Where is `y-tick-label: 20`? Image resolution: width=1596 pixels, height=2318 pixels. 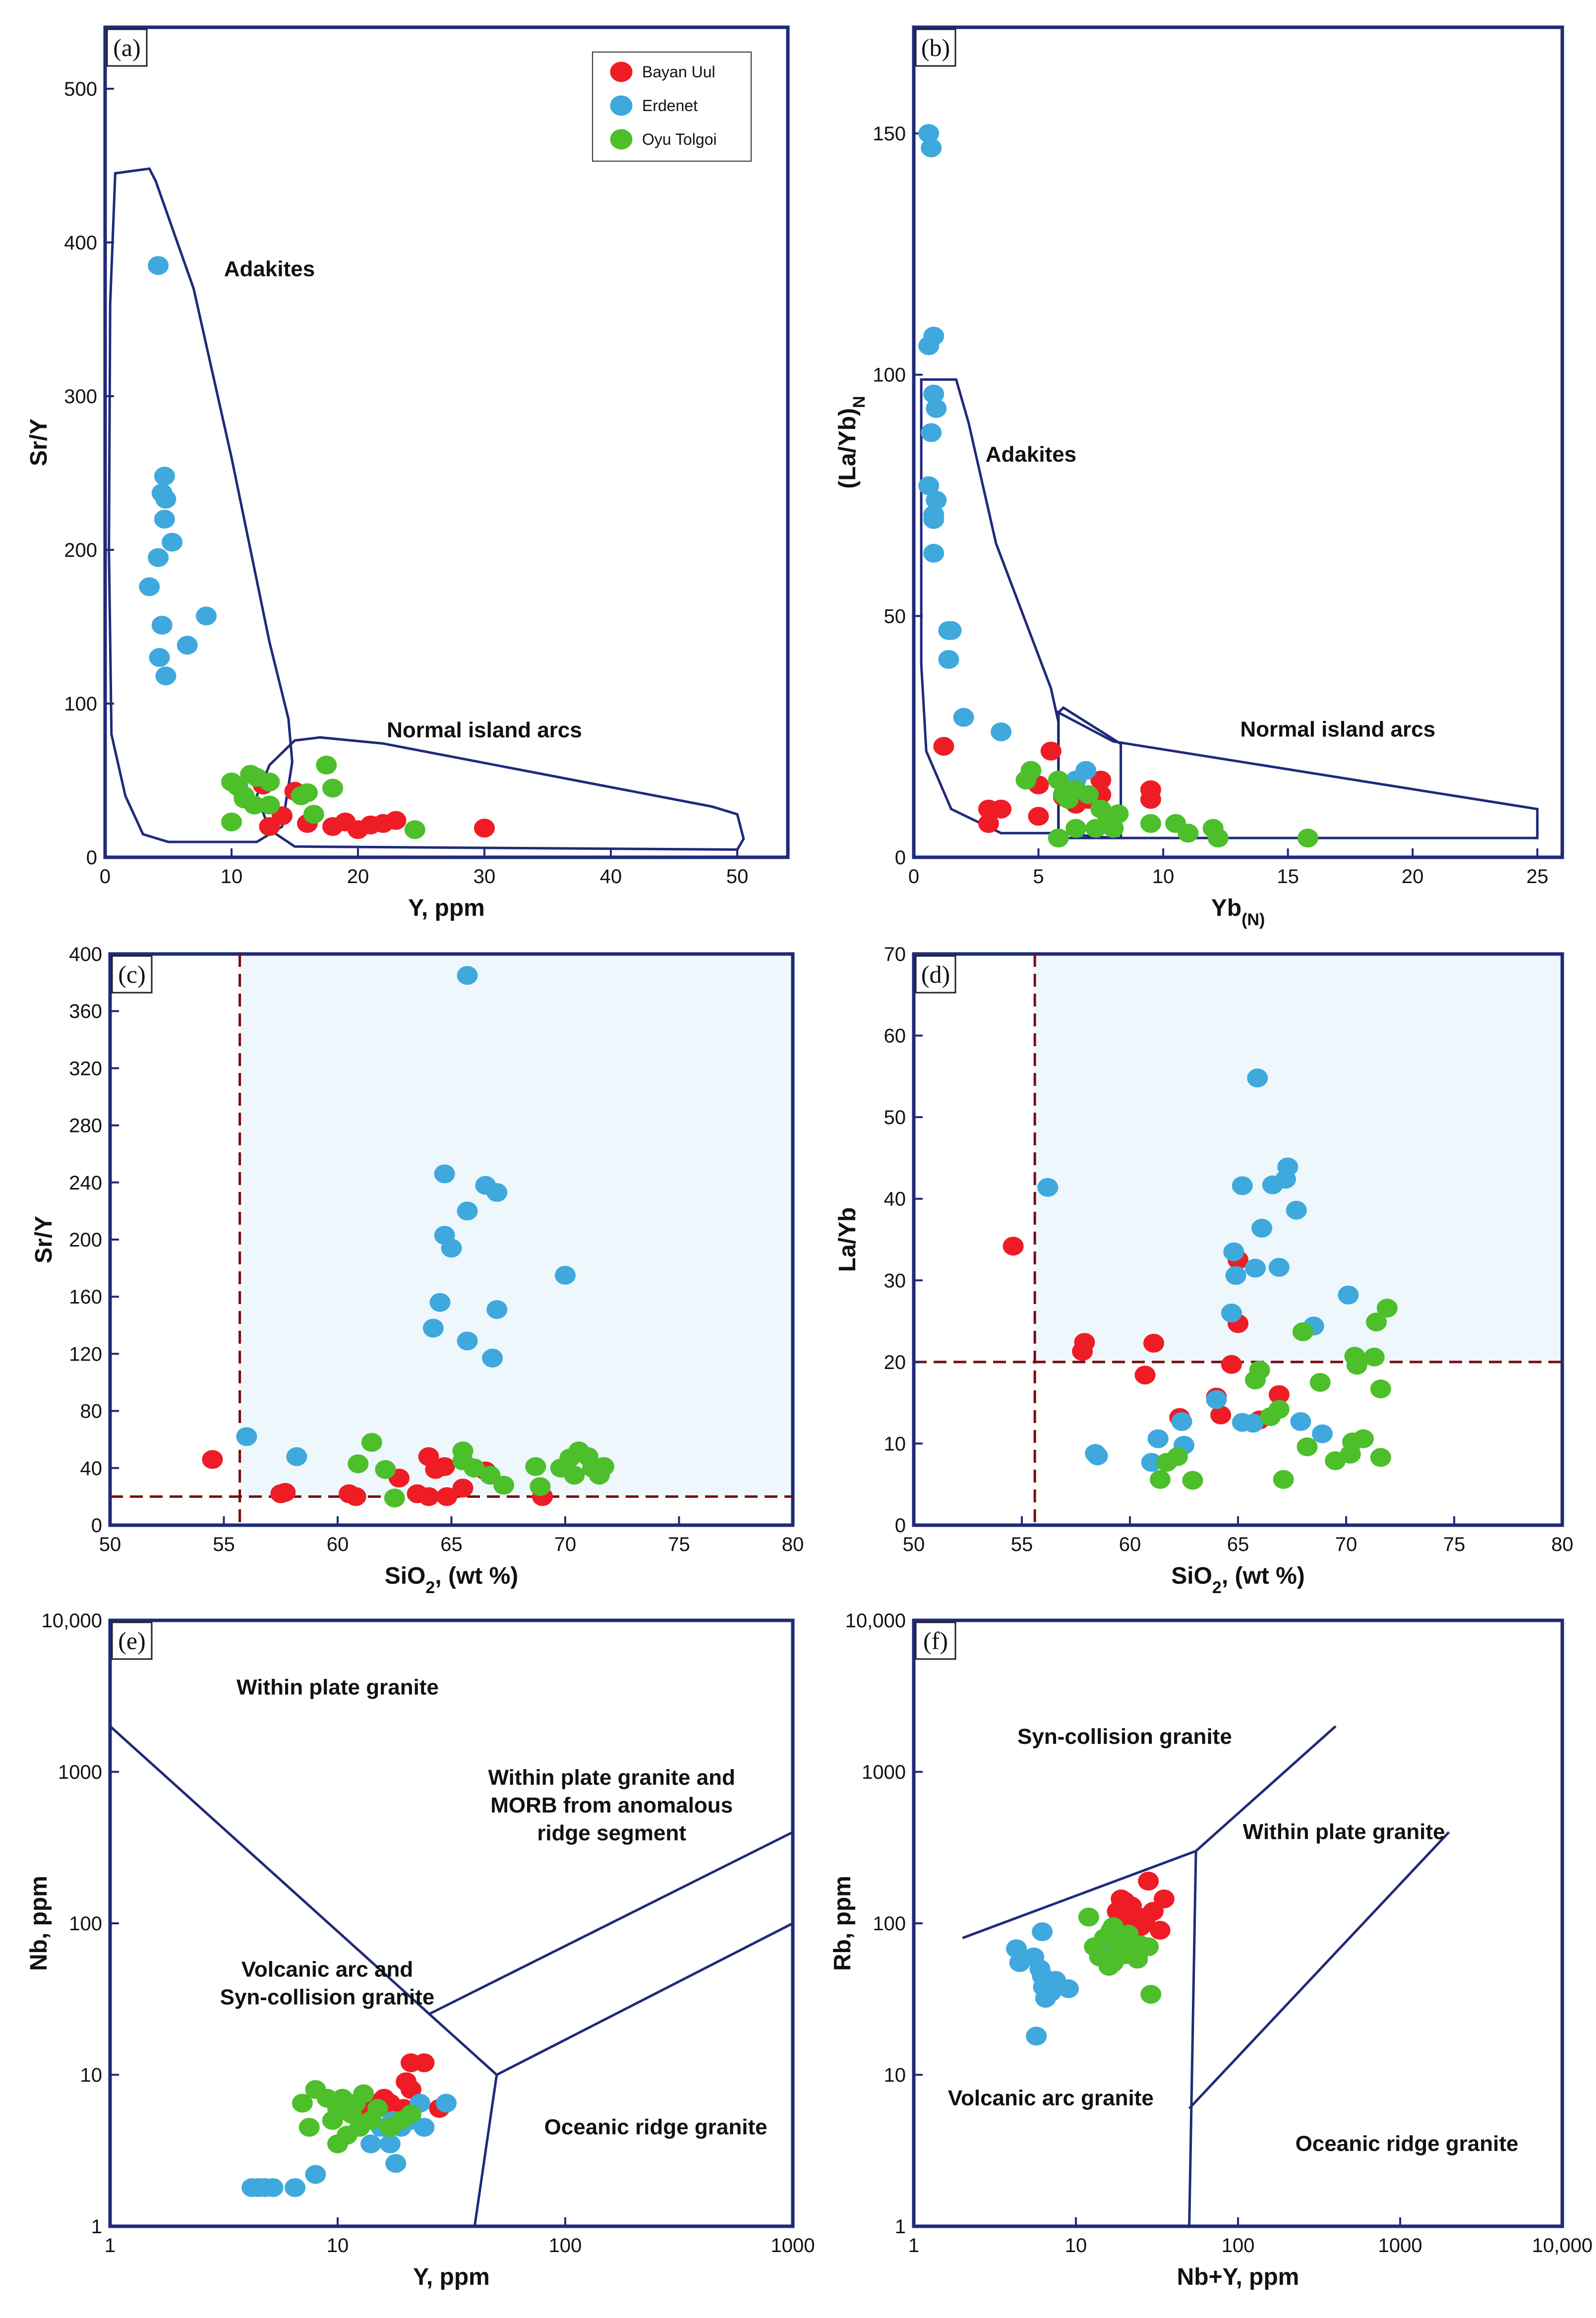 y-tick-label: 20 is located at coordinates (895, 1362).